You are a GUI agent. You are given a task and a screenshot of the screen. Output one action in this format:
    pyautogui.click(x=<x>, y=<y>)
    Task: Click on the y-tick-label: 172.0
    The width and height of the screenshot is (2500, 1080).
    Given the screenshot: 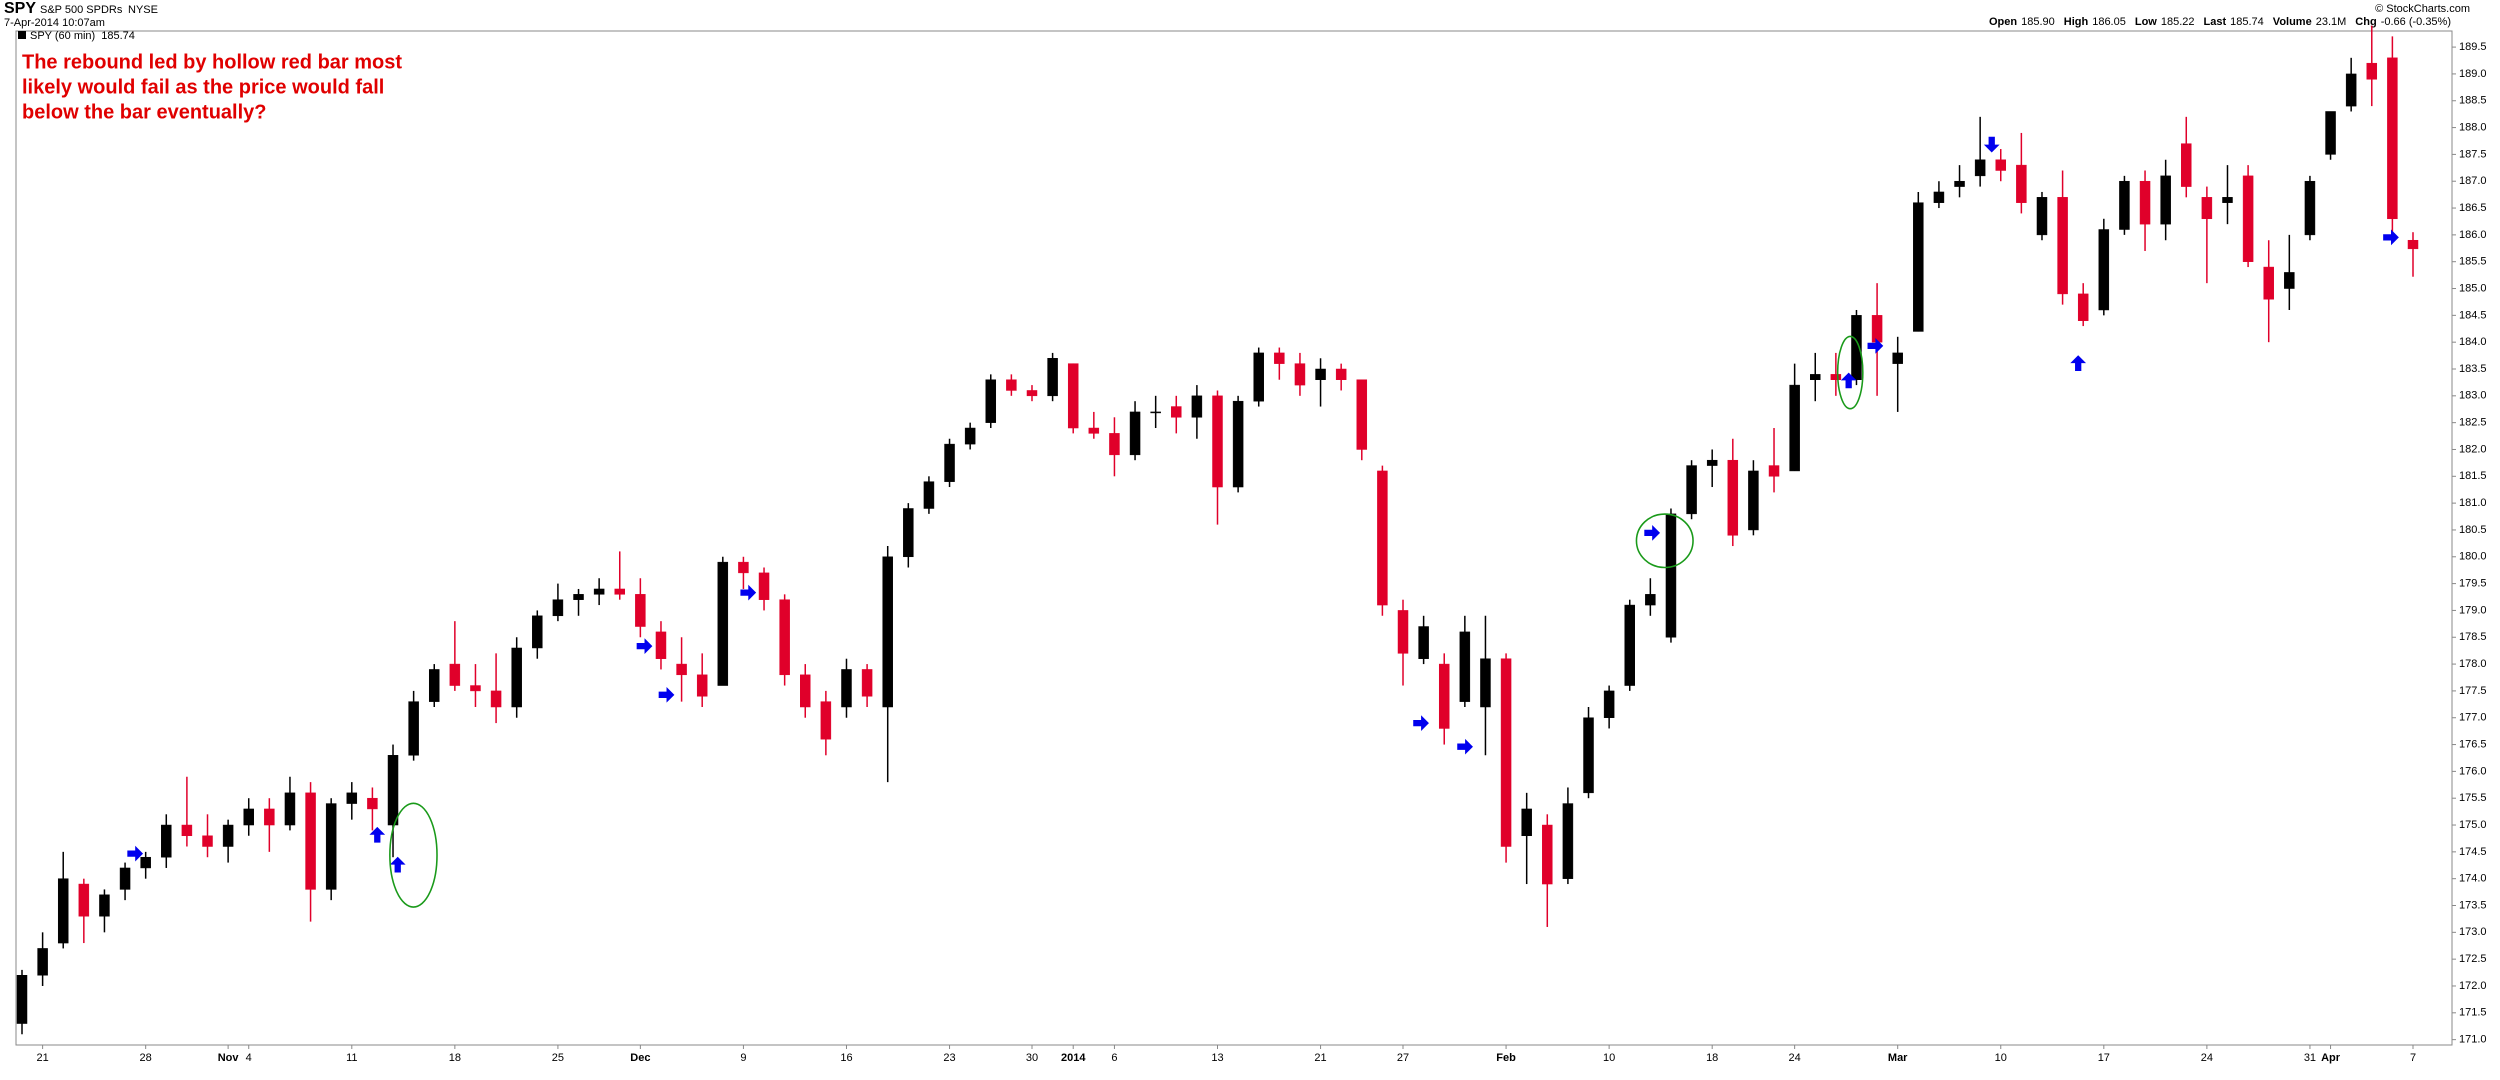 What is the action you would take?
    pyautogui.click(x=2473, y=986)
    